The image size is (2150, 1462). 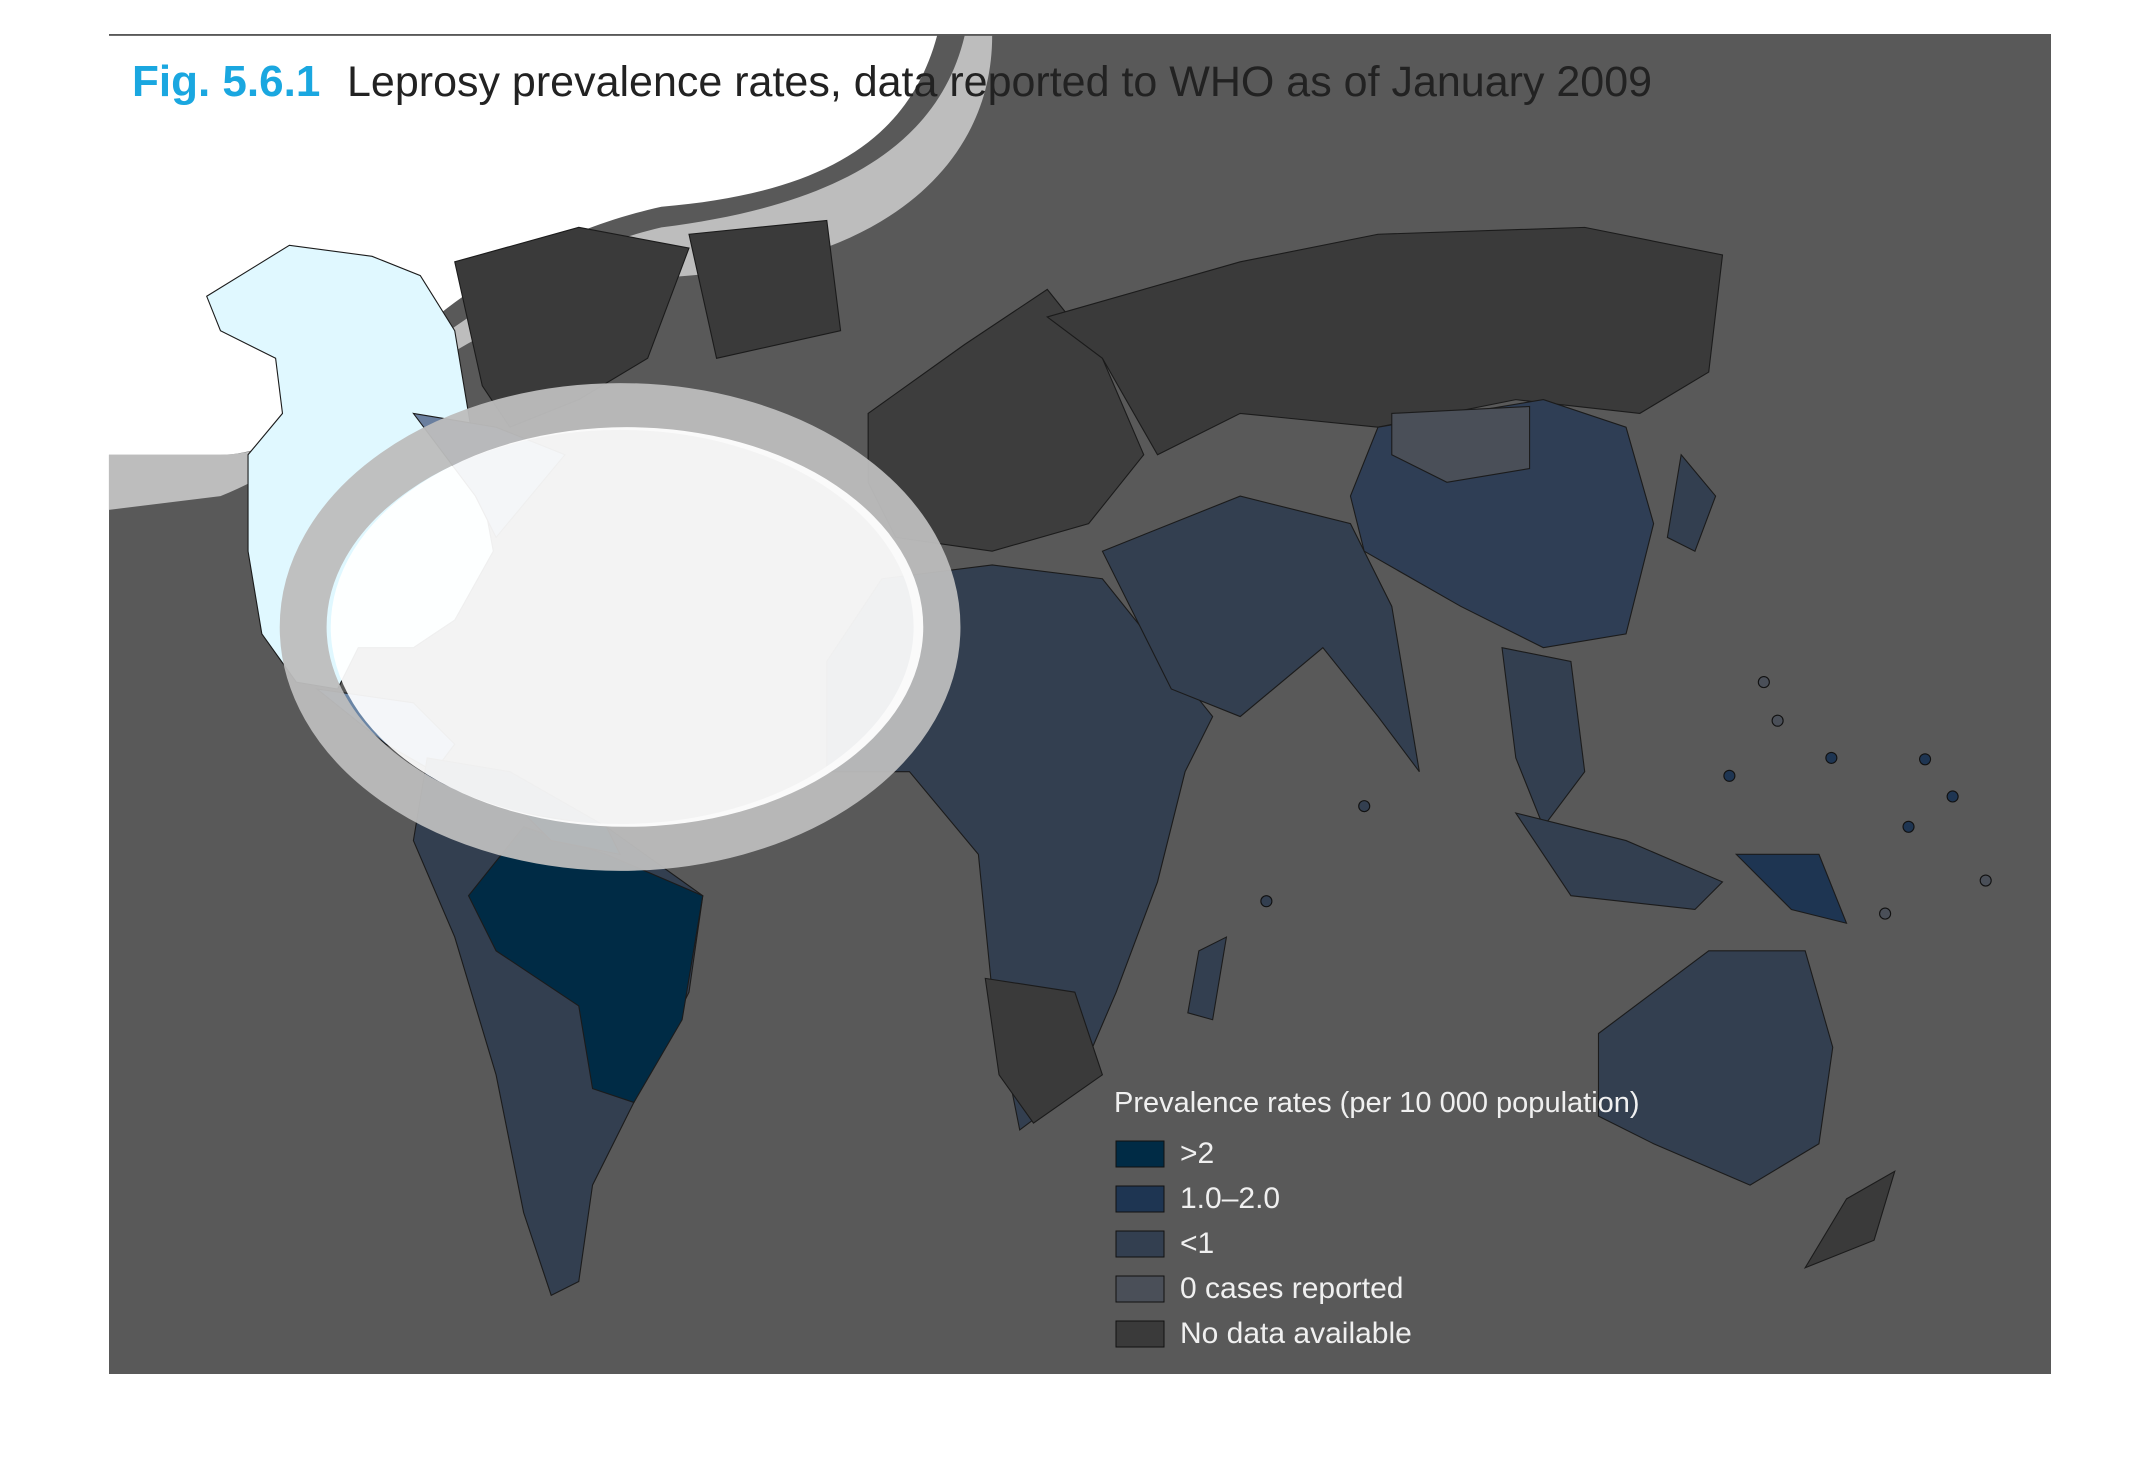 I want to click on island-markers, so click(x=1626, y=798).